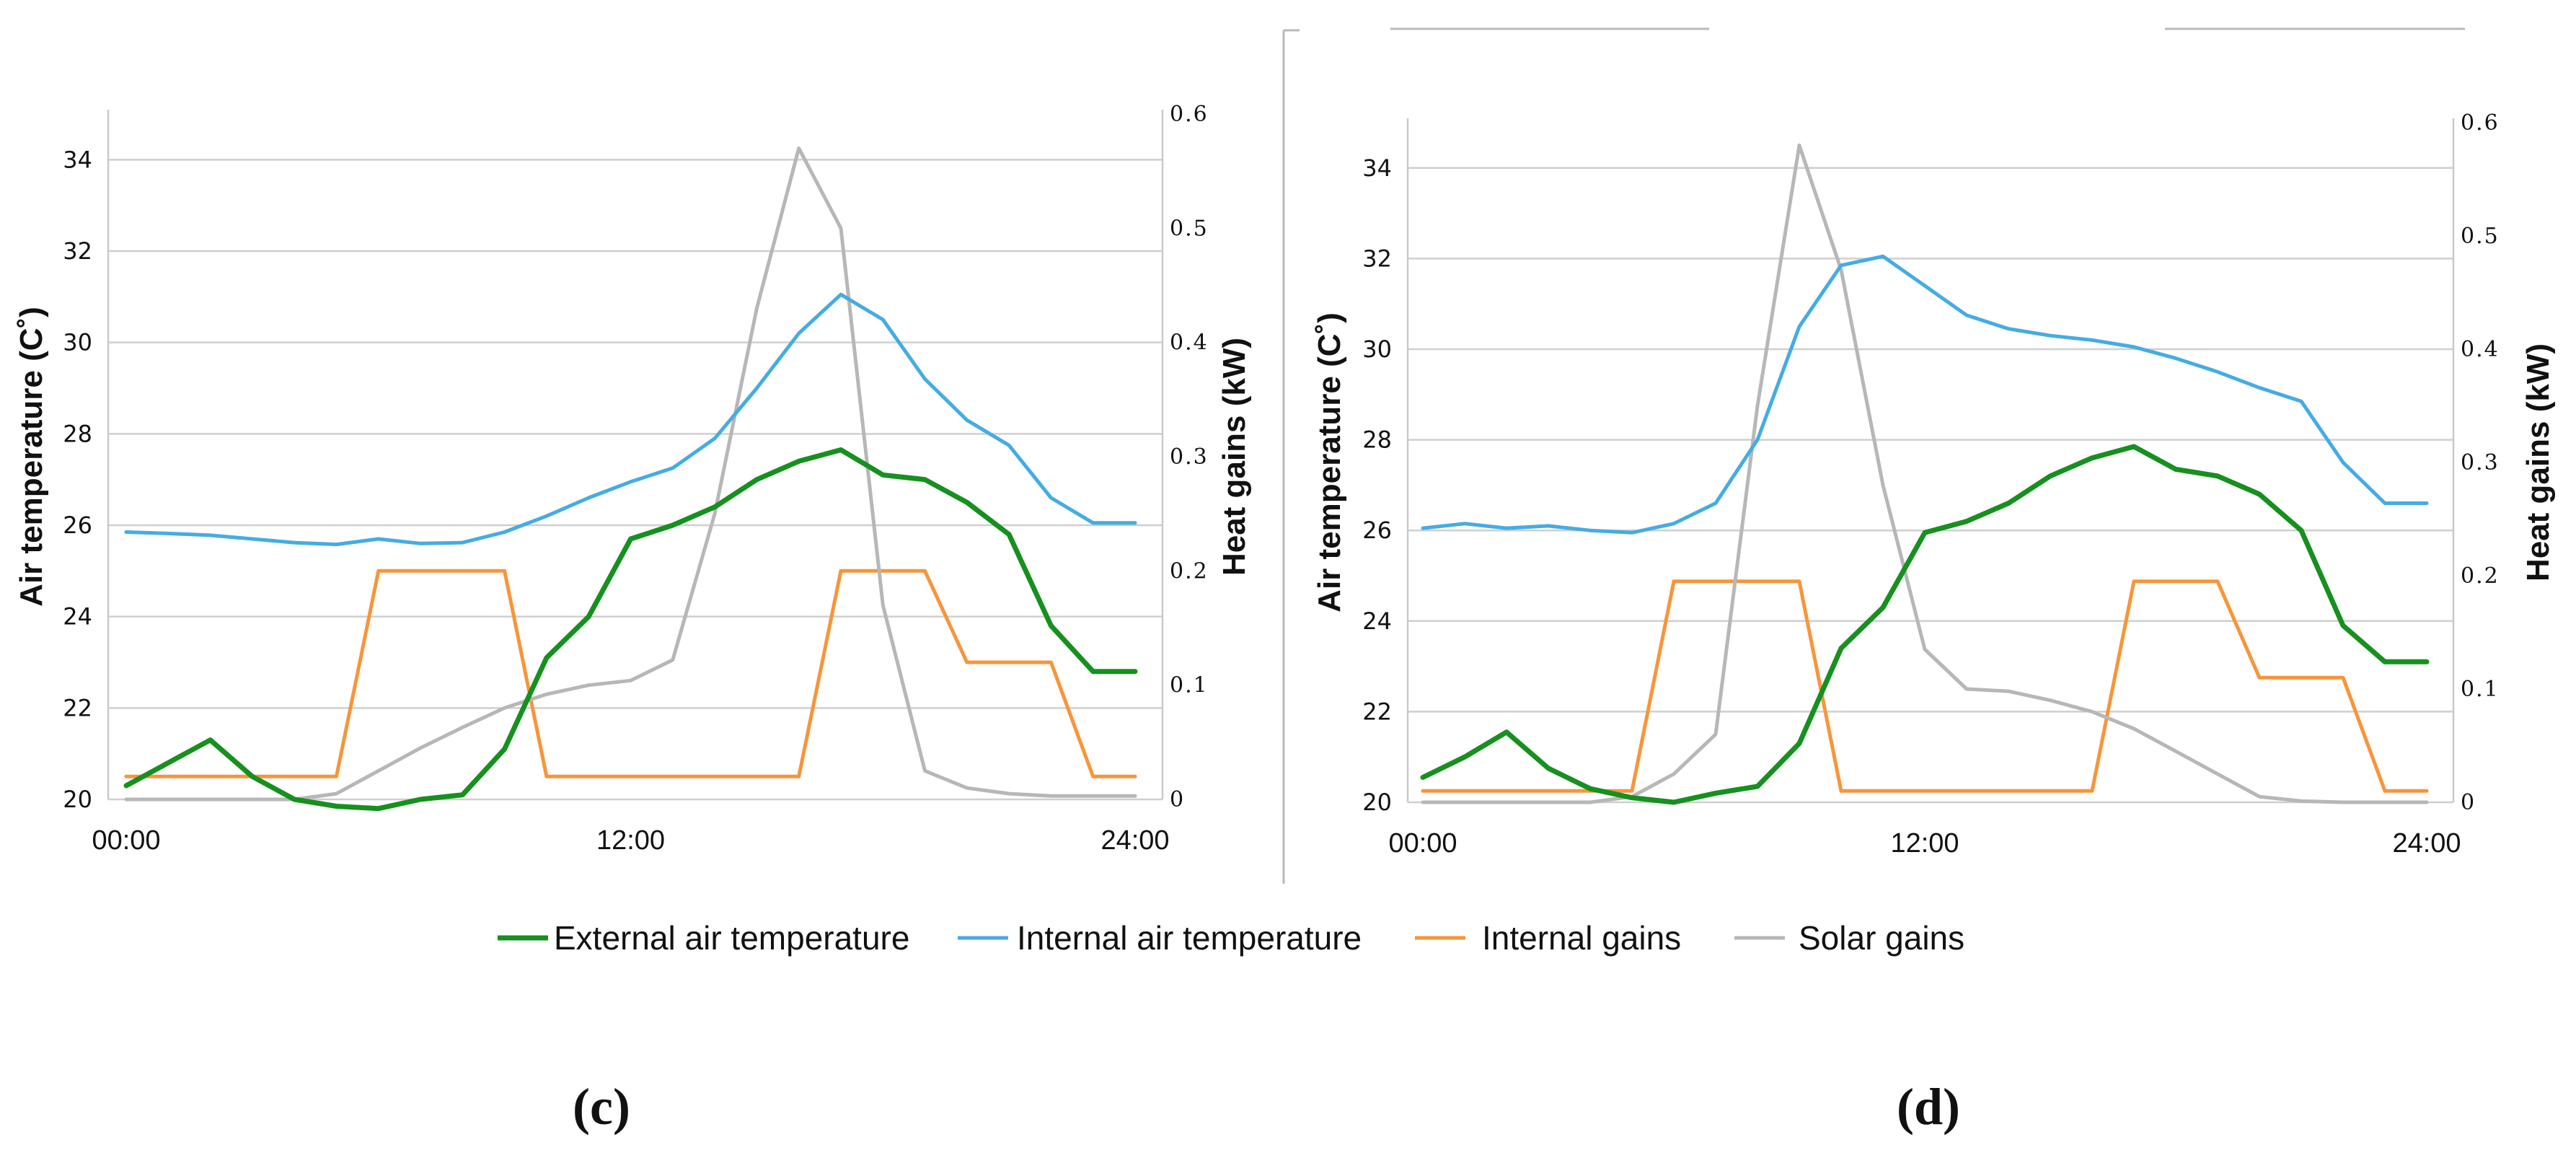  I want to click on legend-item-gains: Internal gains, so click(1548, 938).